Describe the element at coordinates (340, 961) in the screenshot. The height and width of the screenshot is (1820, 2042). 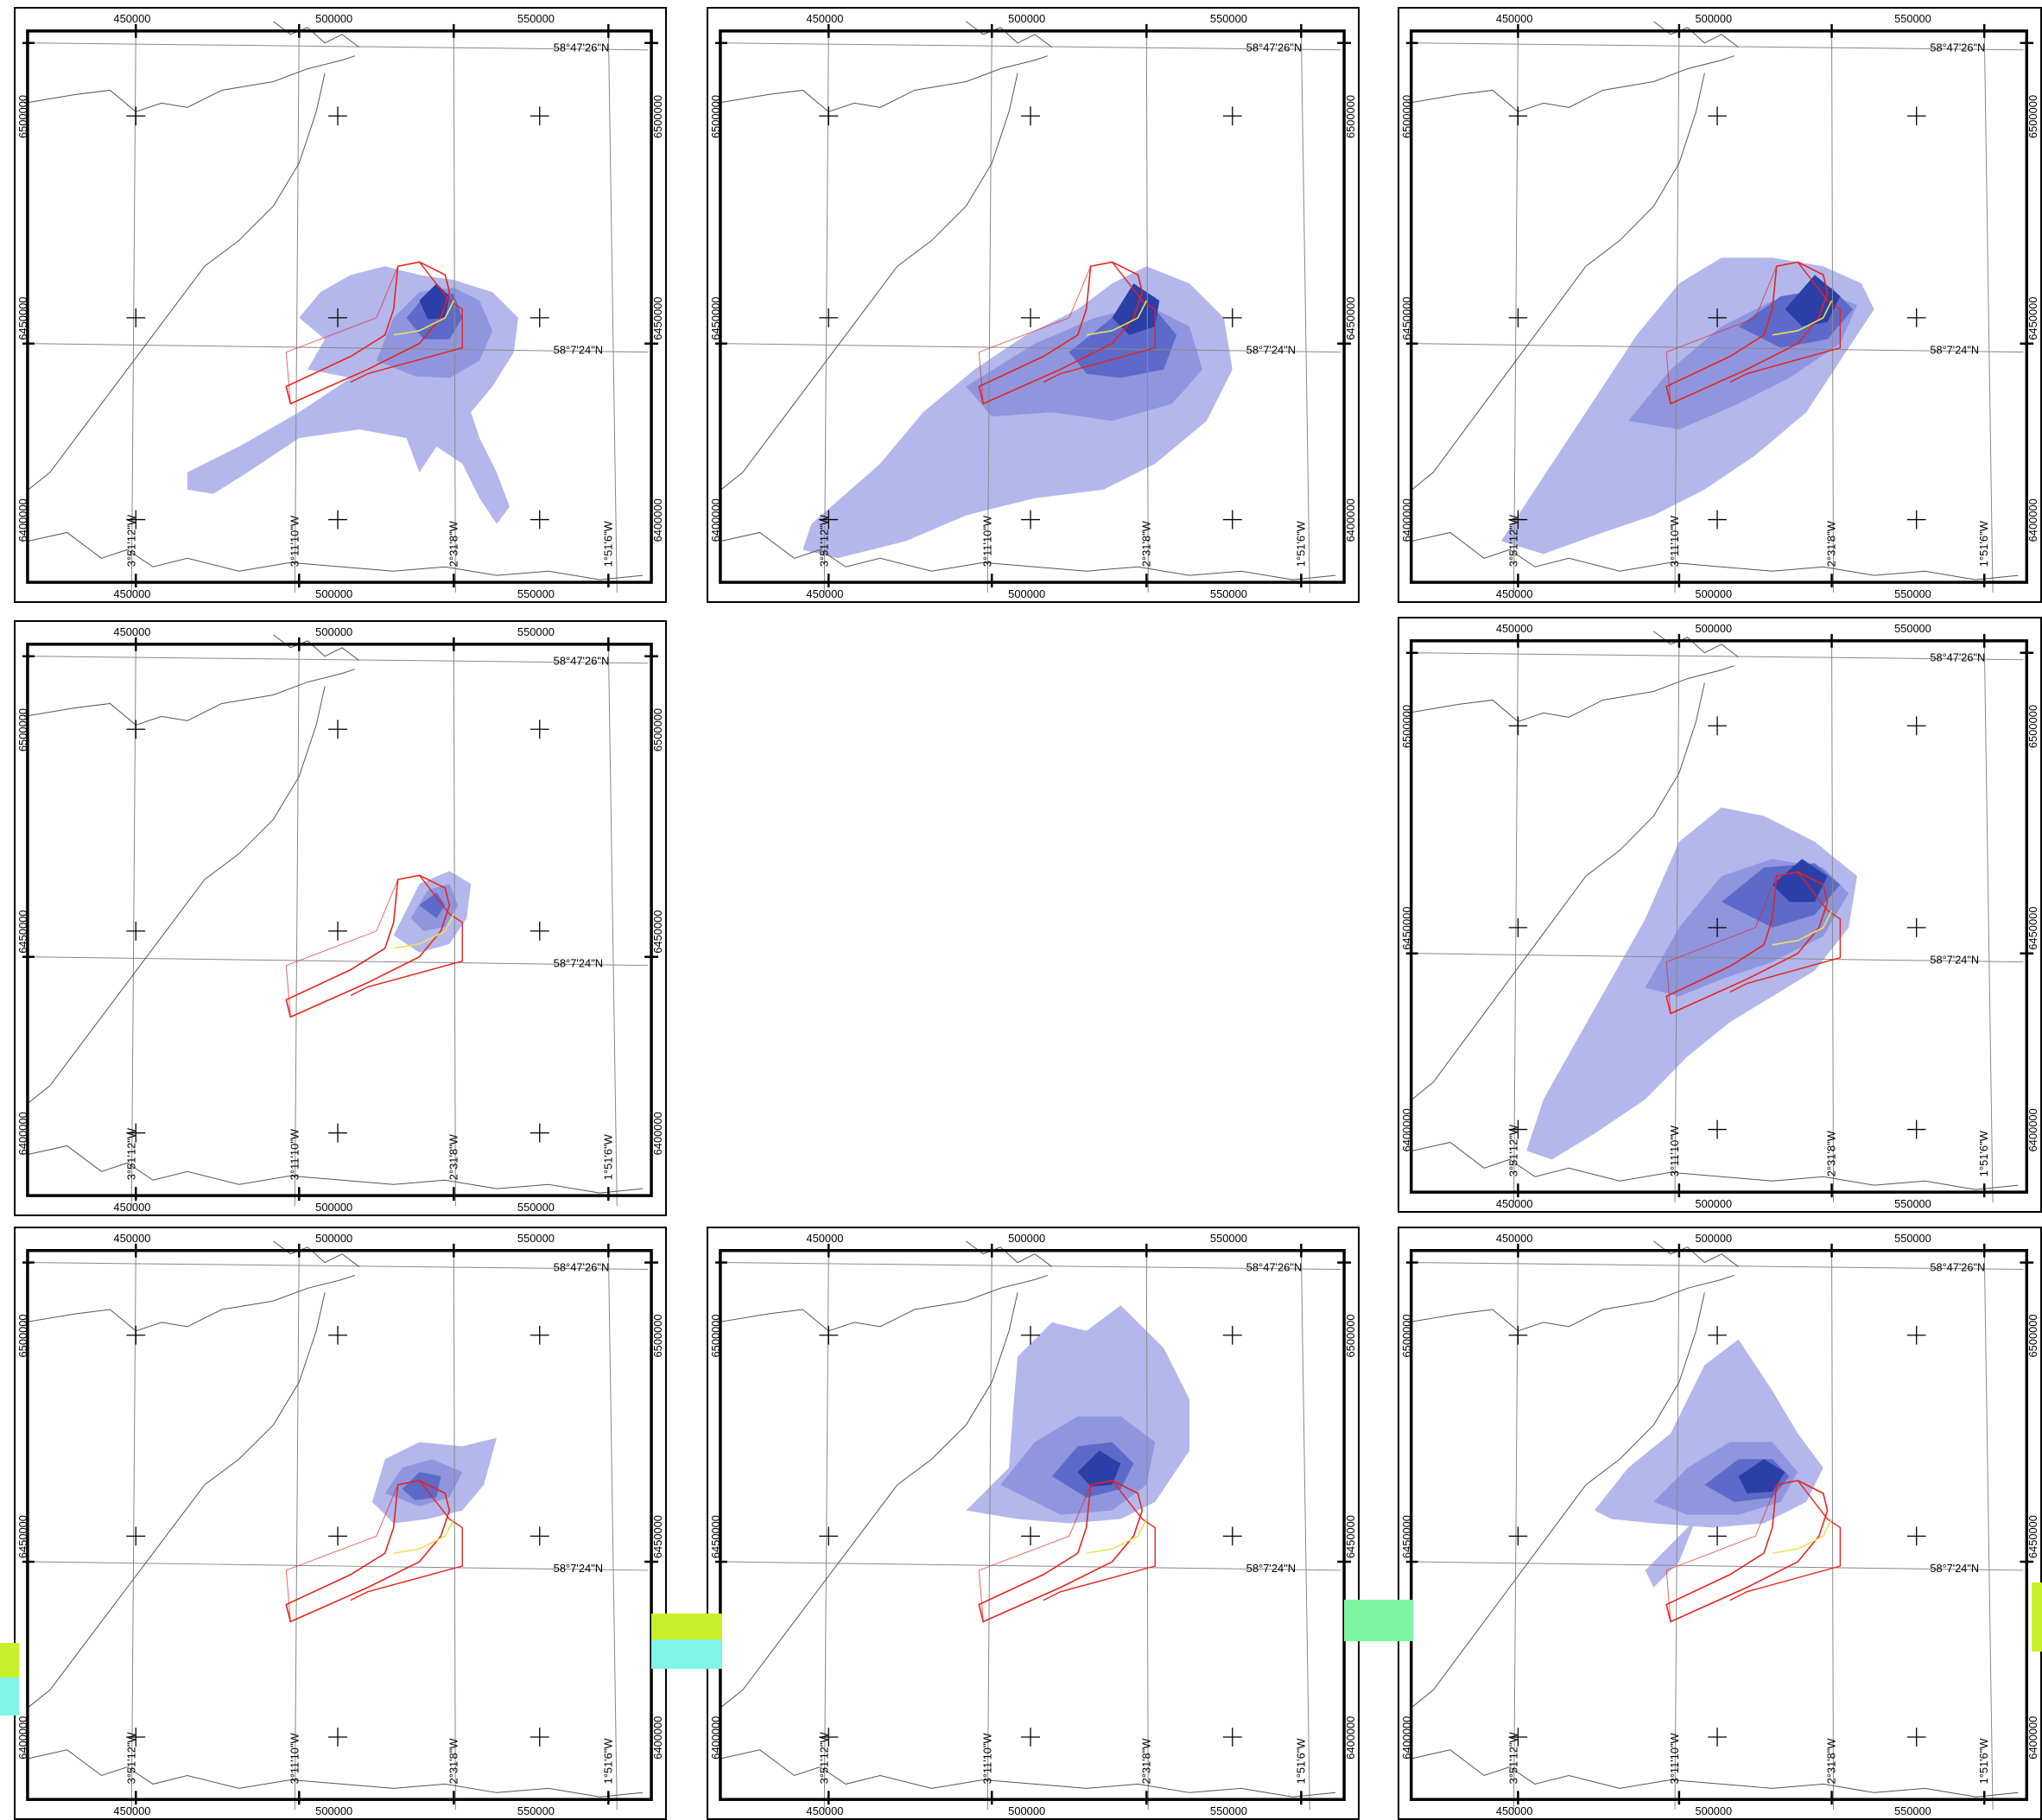
I see `parallel-line` at that location.